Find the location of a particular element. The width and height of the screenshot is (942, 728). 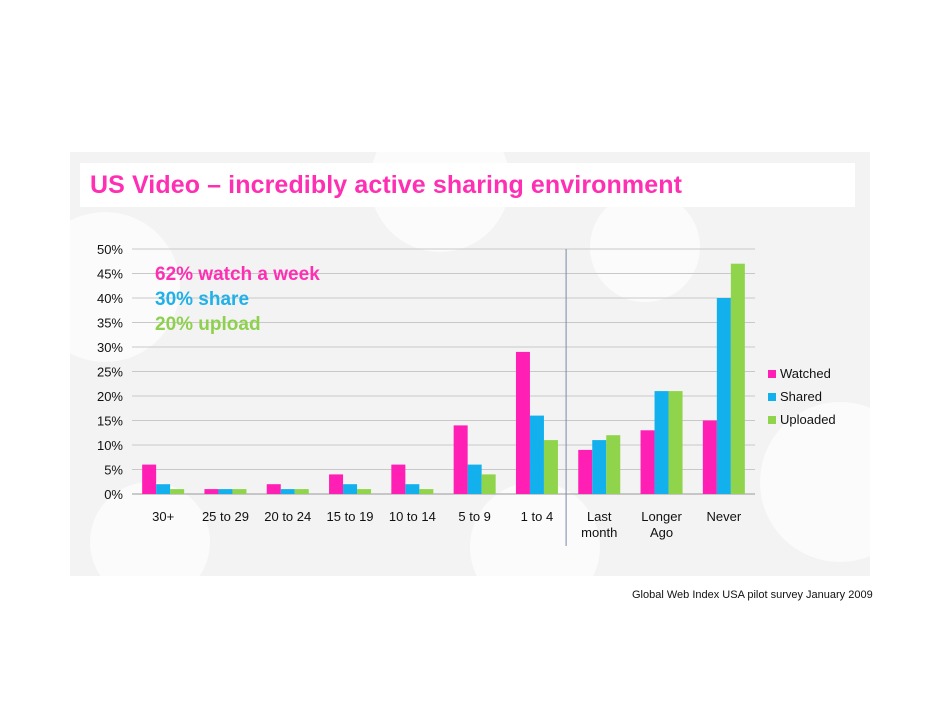

y-tick-label: 50% is located at coordinates (110, 249).